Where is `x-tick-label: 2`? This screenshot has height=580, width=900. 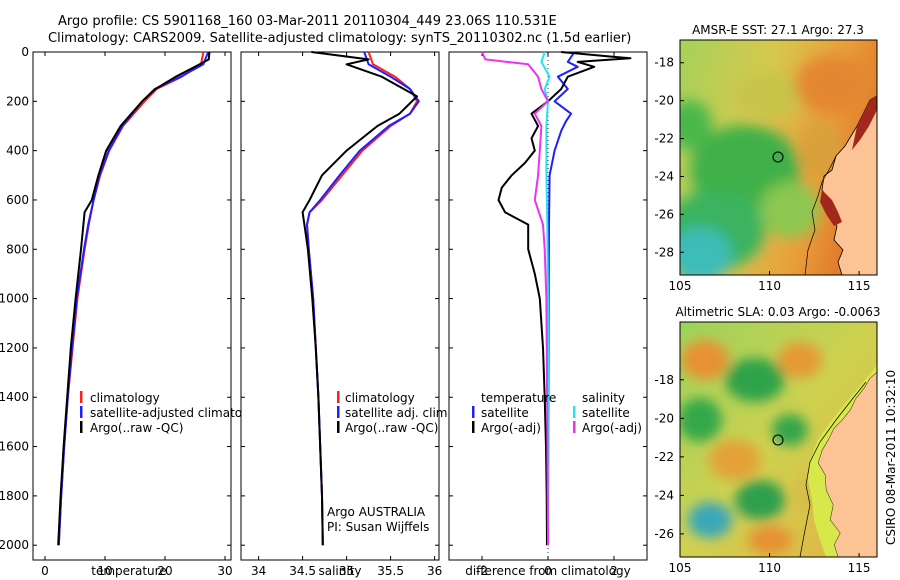 x-tick-label: 2 is located at coordinates (614, 571).